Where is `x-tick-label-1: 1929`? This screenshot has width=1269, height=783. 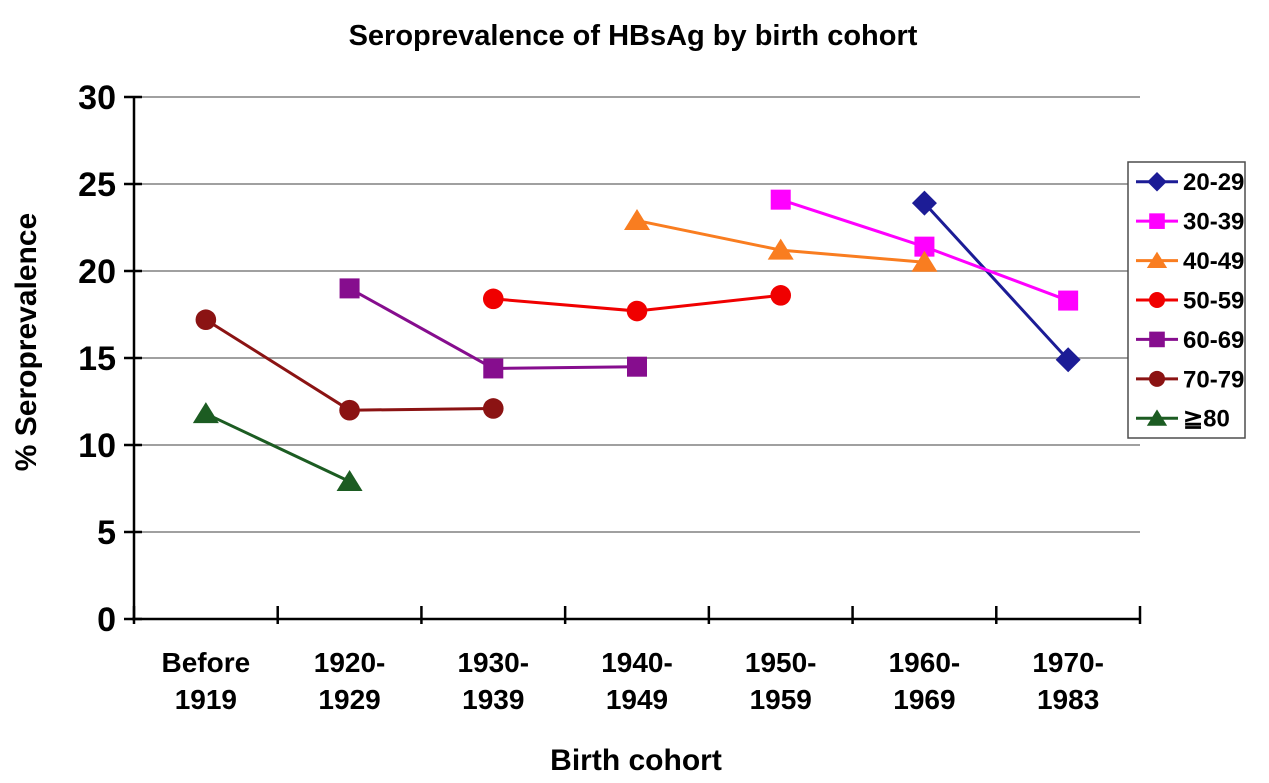 x-tick-label-1: 1929 is located at coordinates (349, 699).